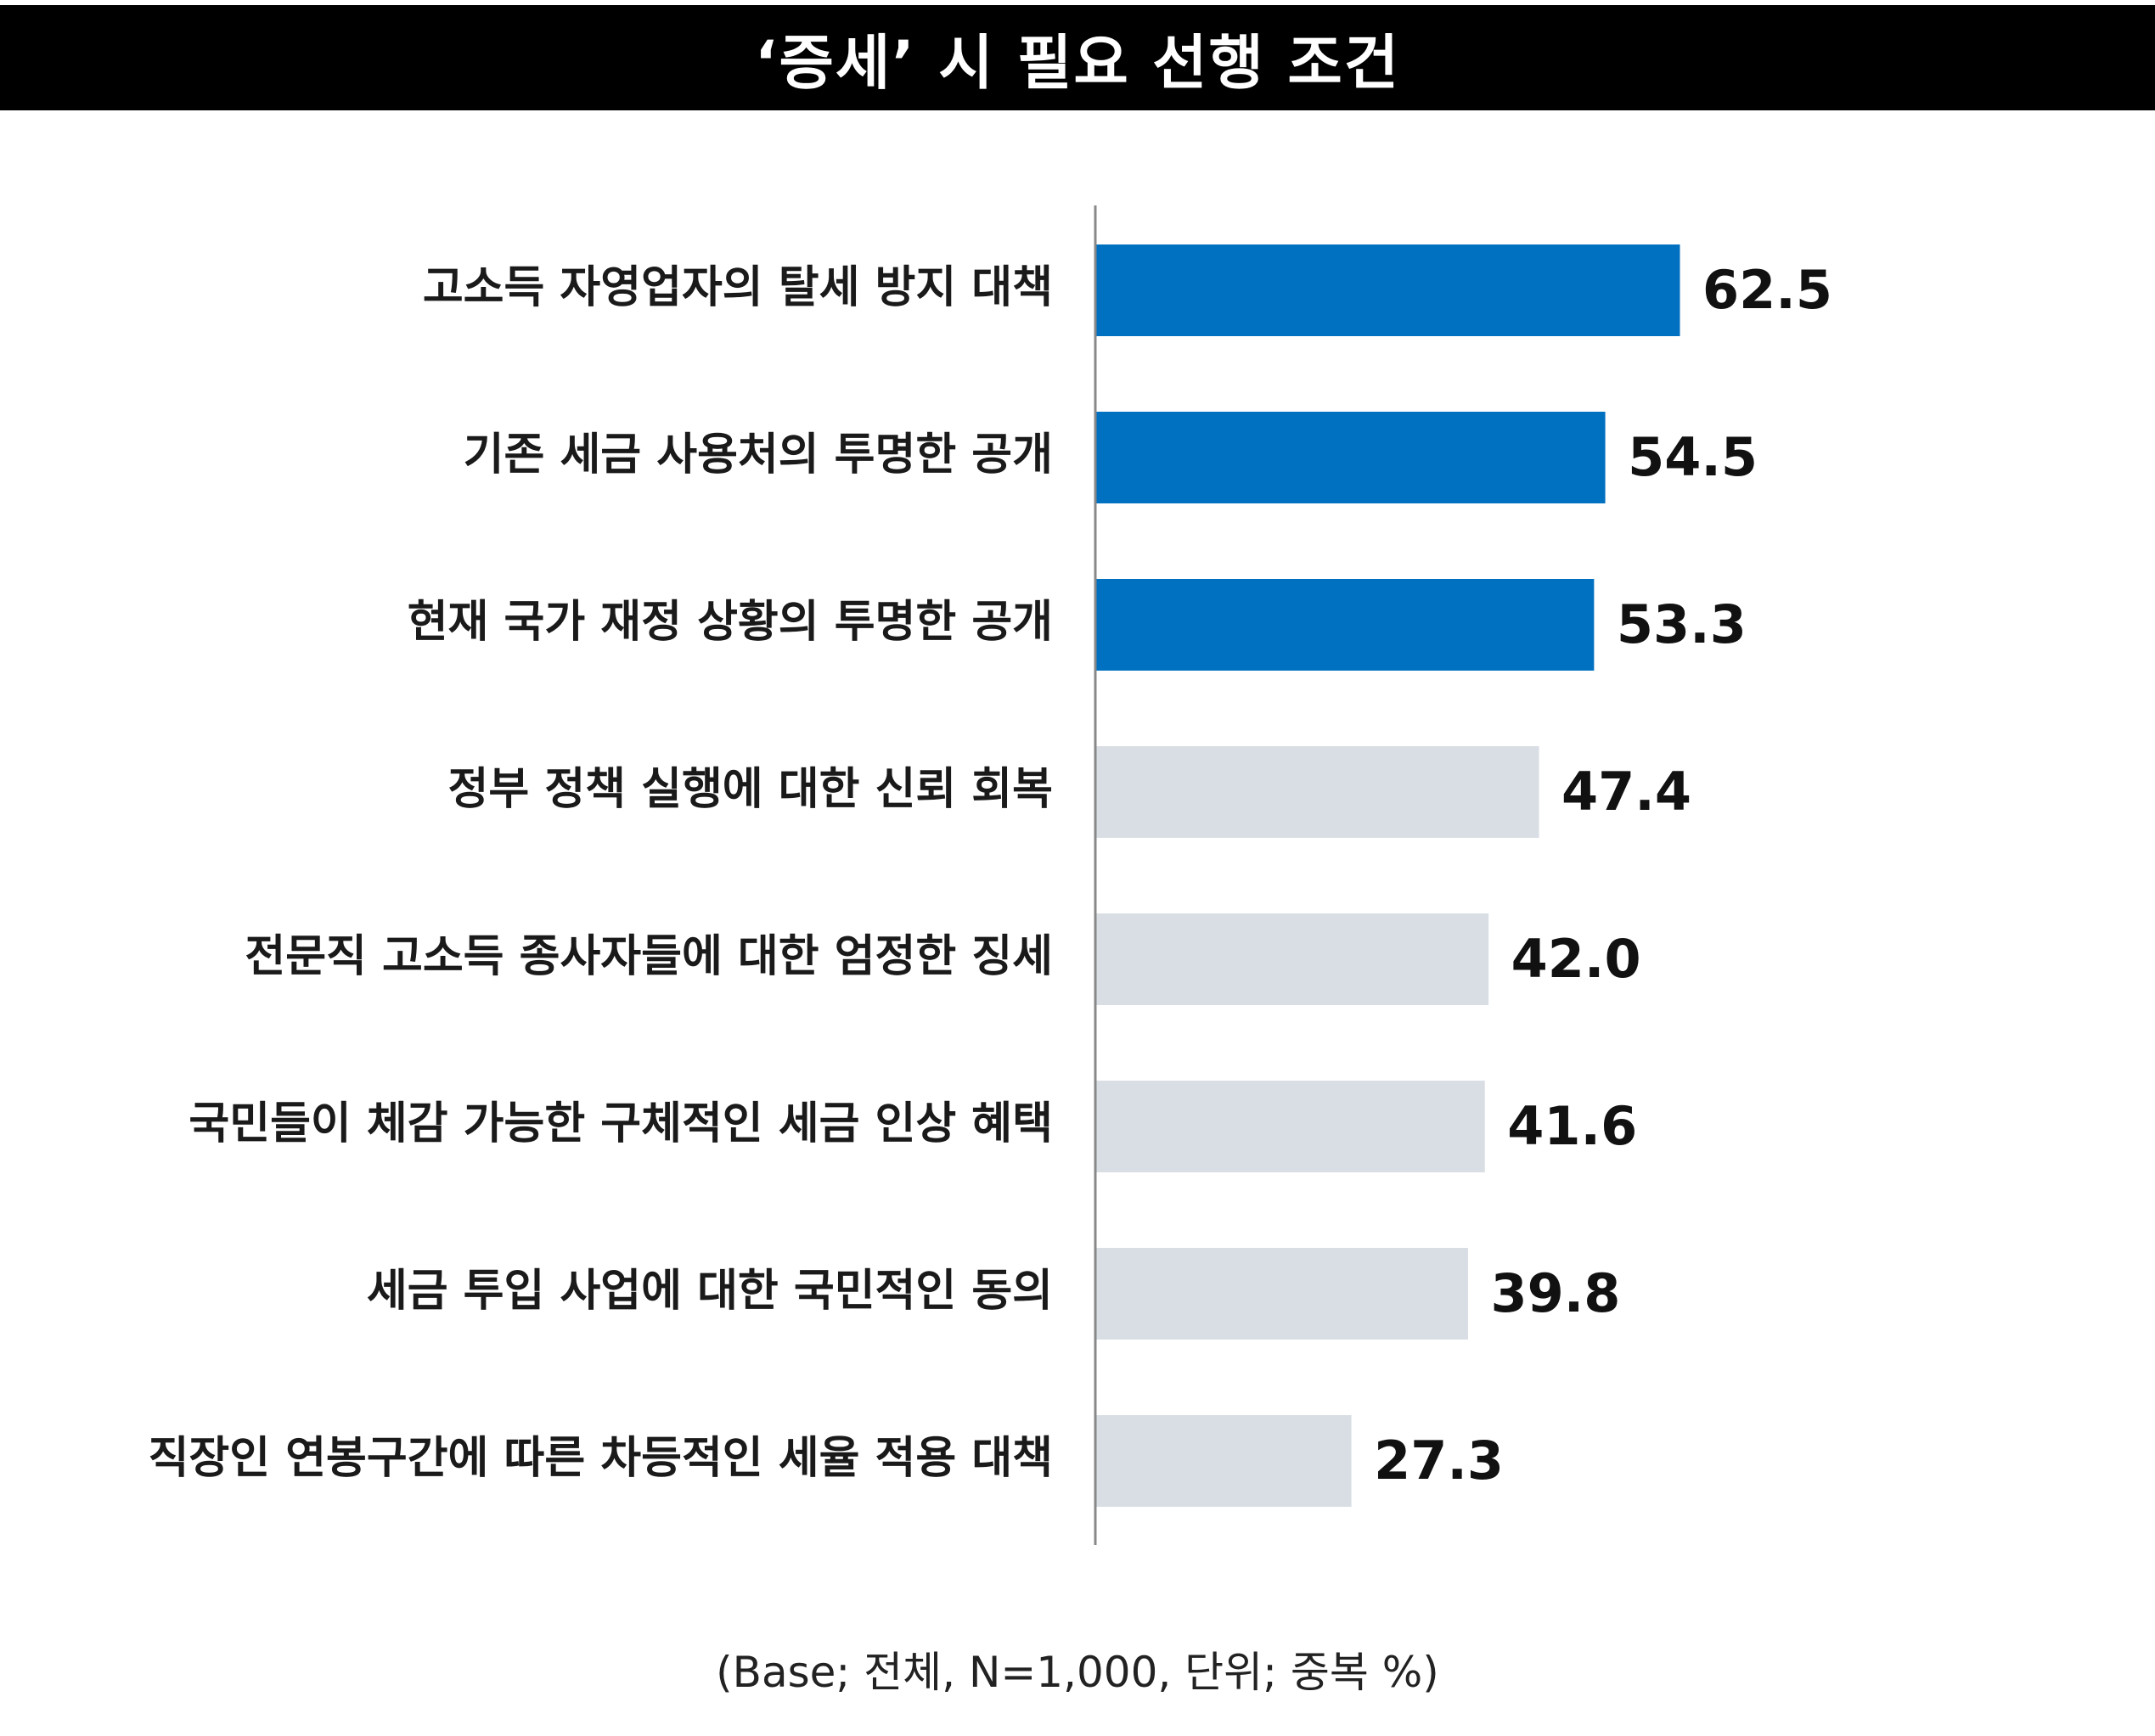 The width and height of the screenshot is (2155, 1736). Describe the element at coordinates (710, 1292) in the screenshot. I see `category-label: 세금 투입 사업에 대한 국민적인 동의` at that location.